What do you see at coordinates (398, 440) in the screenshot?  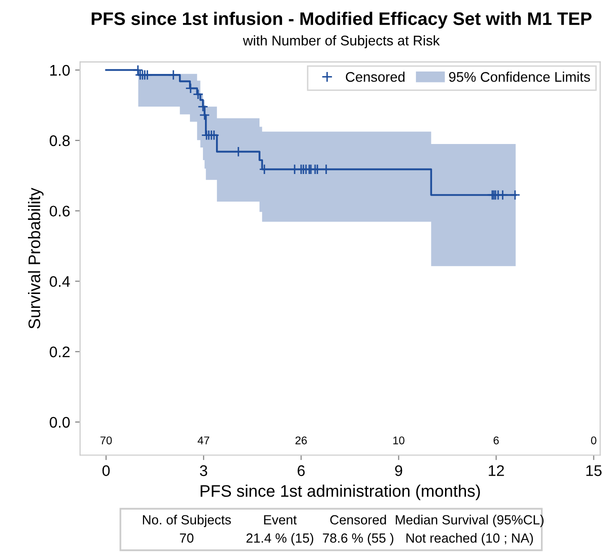 I see `annotation: 10` at bounding box center [398, 440].